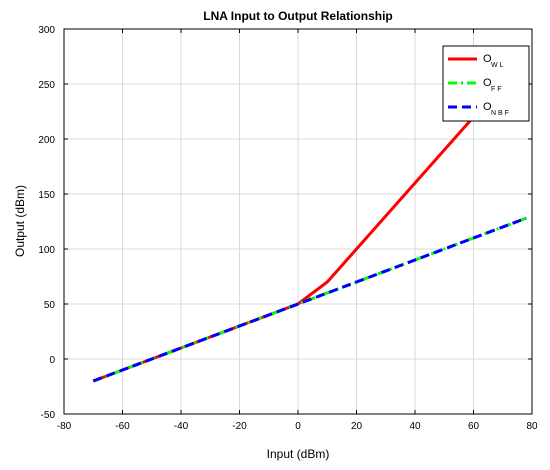  Describe the element at coordinates (122, 426) in the screenshot. I see `x-tick-label: -60` at that location.